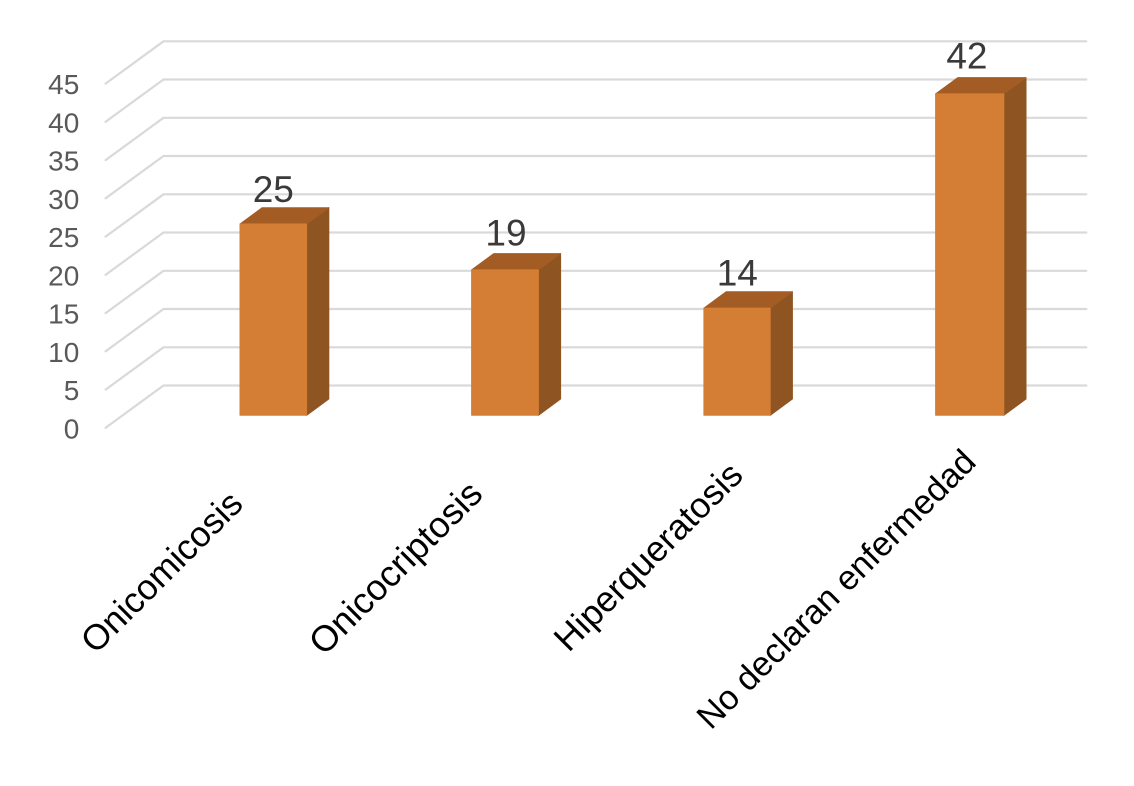 This screenshot has height=786, width=1134. What do you see at coordinates (63, 122) in the screenshot?
I see `svg-text: 40` at bounding box center [63, 122].